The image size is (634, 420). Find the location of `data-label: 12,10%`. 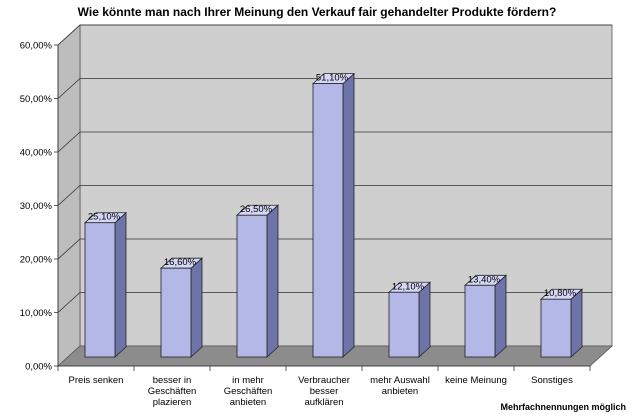

data-label: 12,10% is located at coordinates (408, 286).